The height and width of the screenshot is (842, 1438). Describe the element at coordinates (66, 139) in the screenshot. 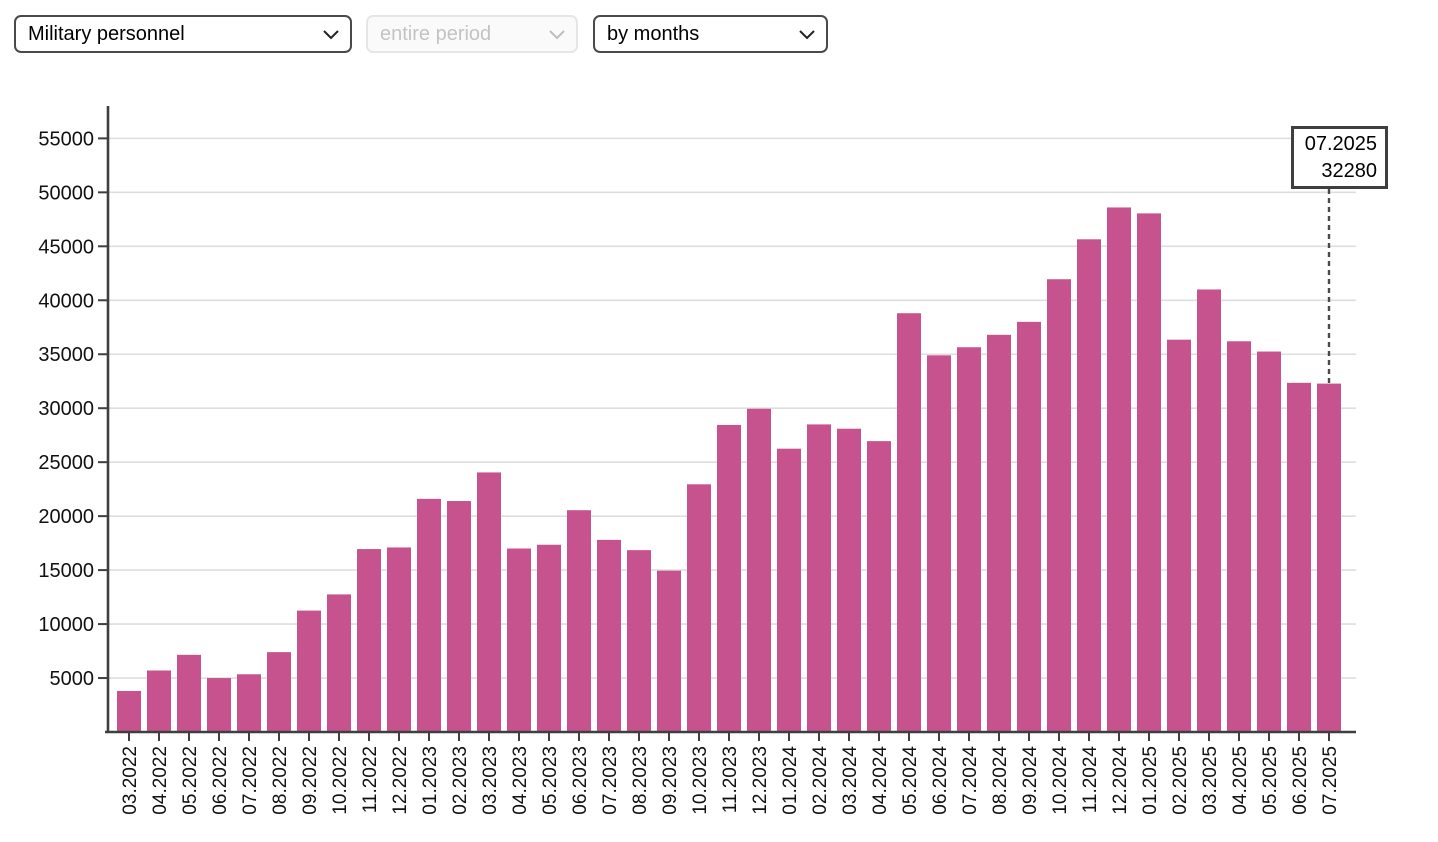

I see `y-tick-label: 55000` at that location.